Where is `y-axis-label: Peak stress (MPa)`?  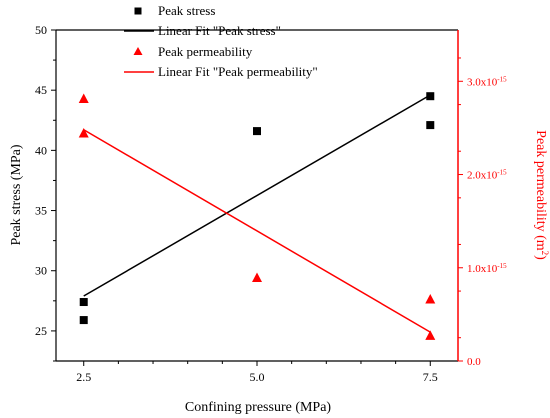
y-axis-label: Peak stress (MPa) is located at coordinates (16, 194).